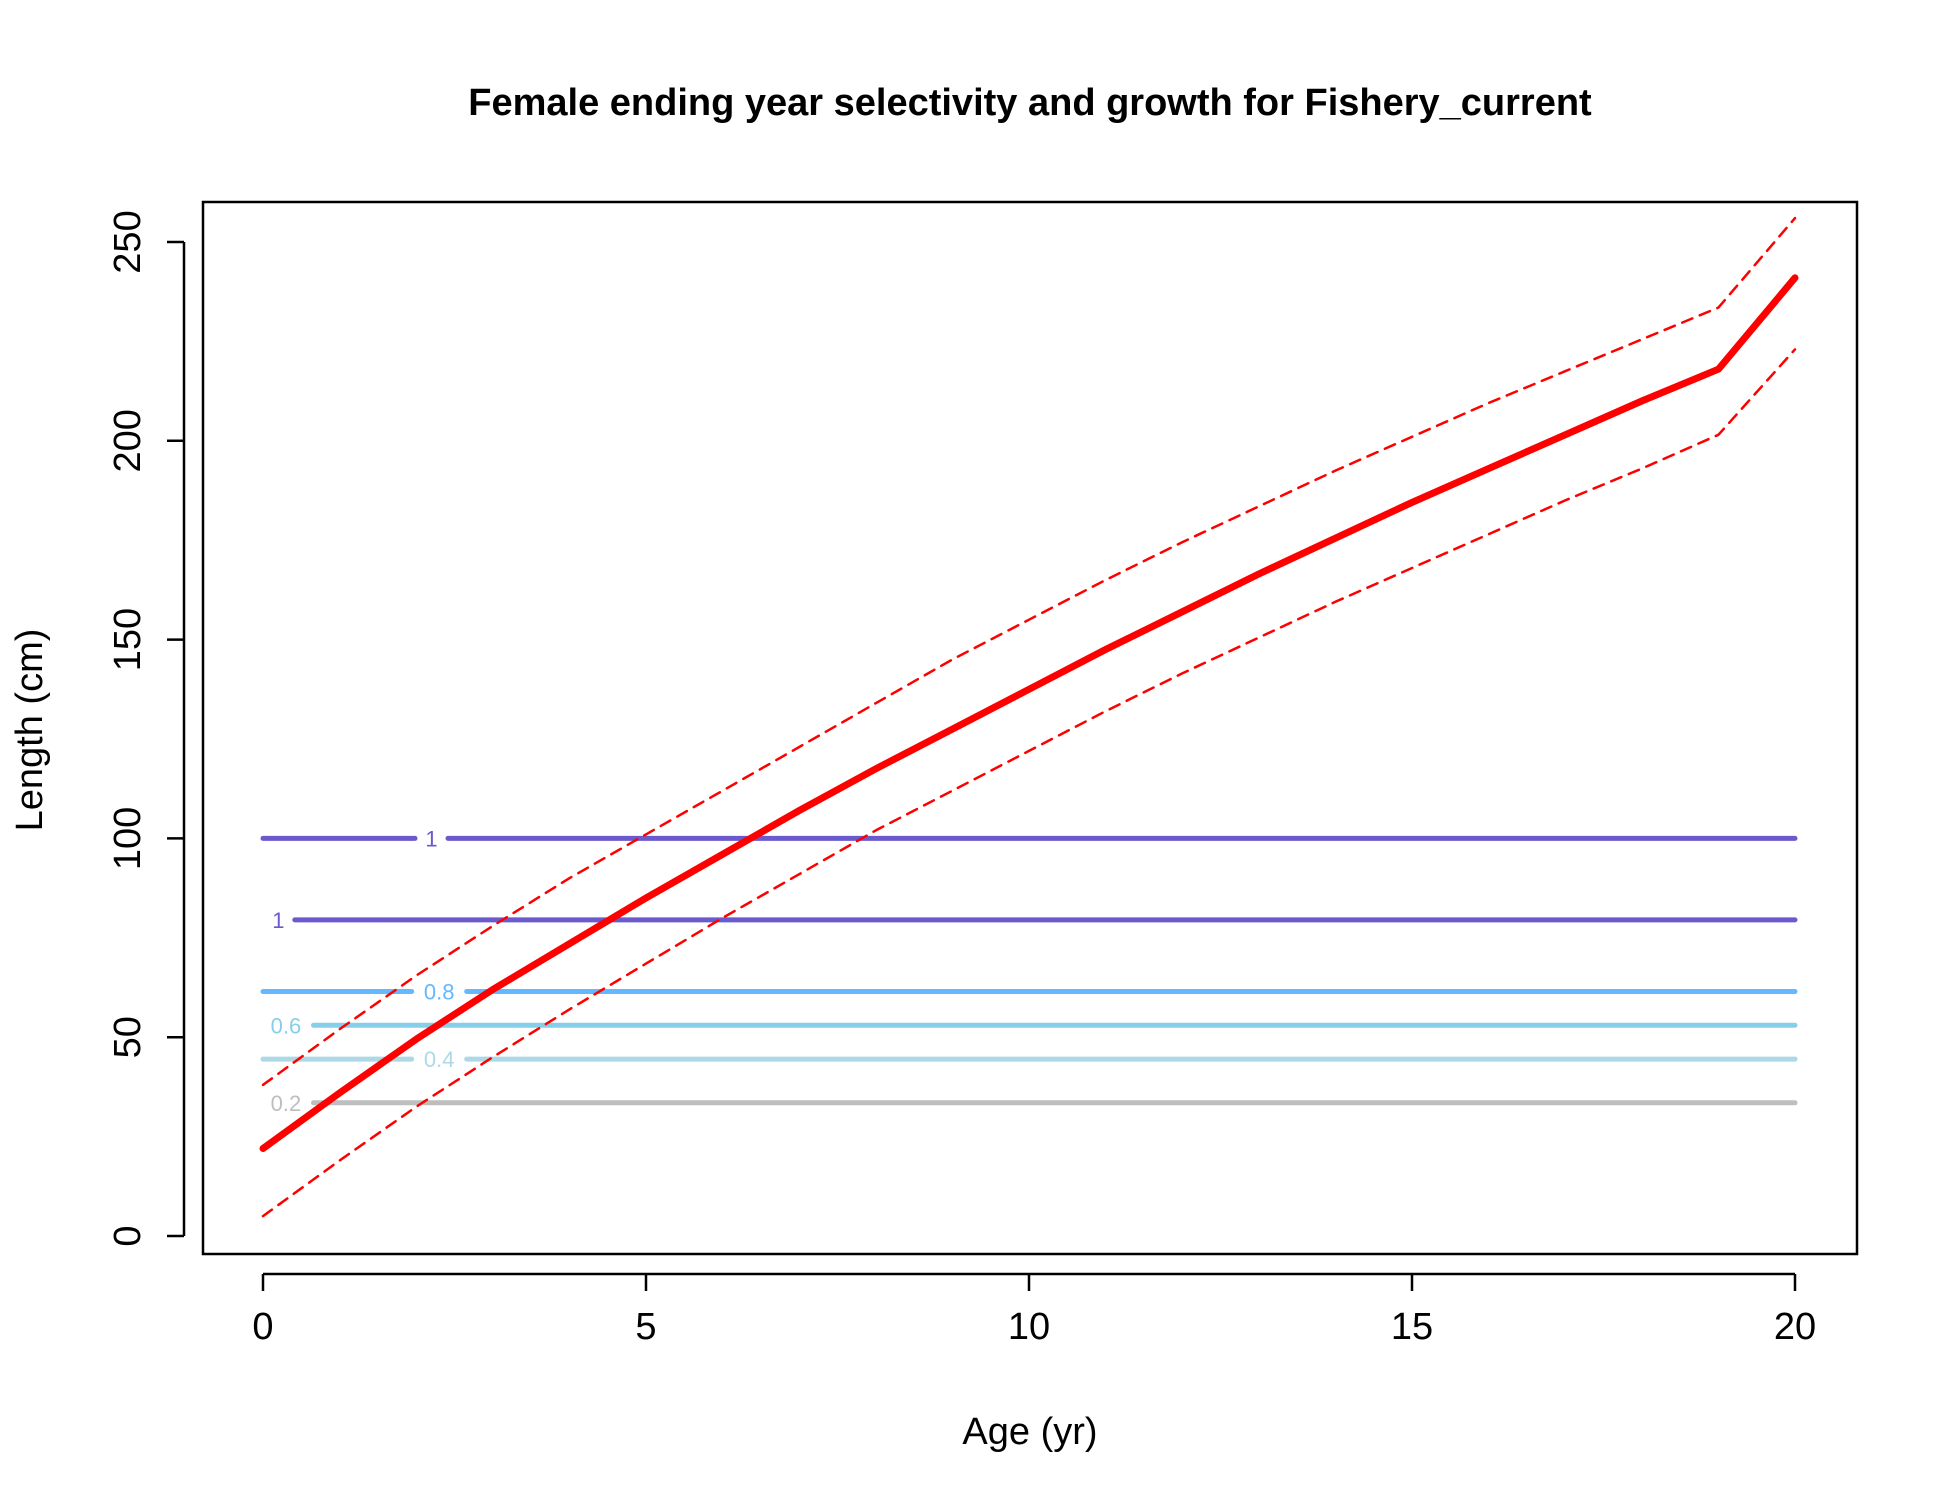 The height and width of the screenshot is (1505, 1950). I want to click on contour-label-4: 0.4, so click(439, 1059).